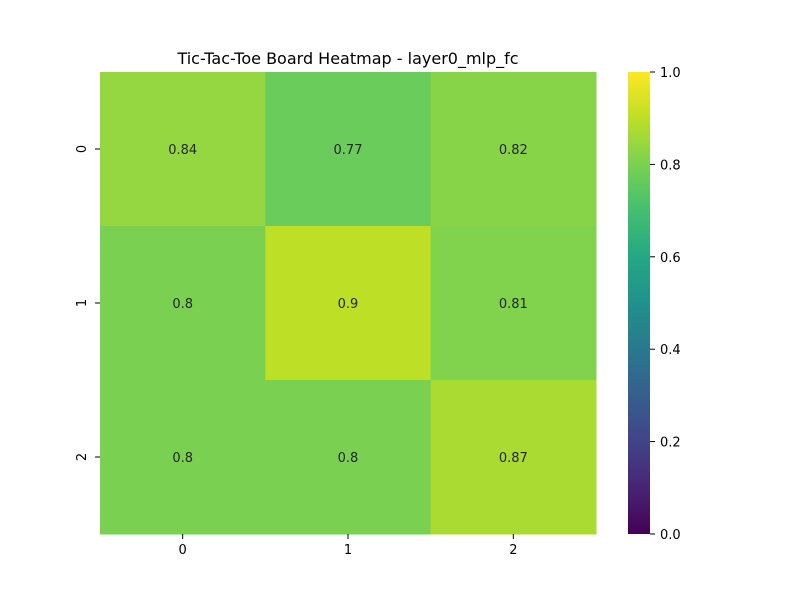 The height and width of the screenshot is (604, 800). What do you see at coordinates (348, 304) in the screenshot?
I see `cell-value-label: 0.9` at bounding box center [348, 304].